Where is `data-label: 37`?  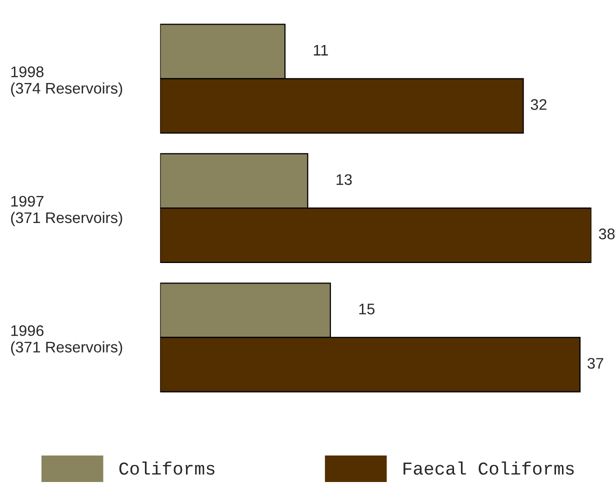 data-label: 37 is located at coordinates (596, 363).